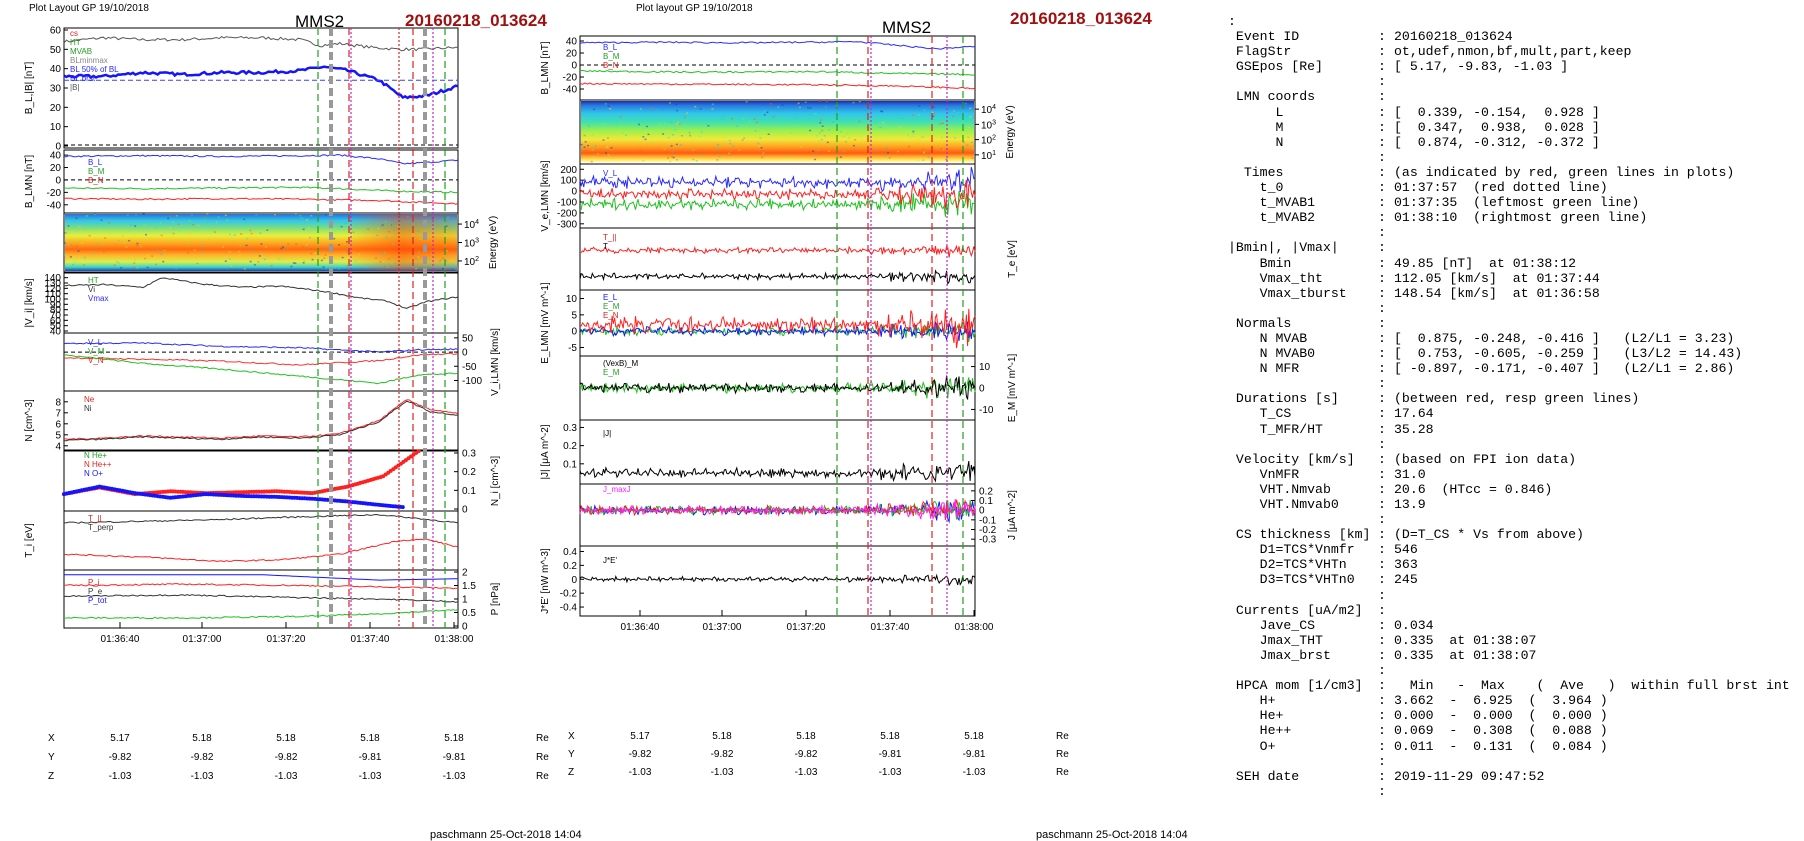 Image resolution: width=1804 pixels, height=841 pixels. Describe the element at coordinates (570, 464) in the screenshot. I see `right-ytick-label: 0.1` at that location.